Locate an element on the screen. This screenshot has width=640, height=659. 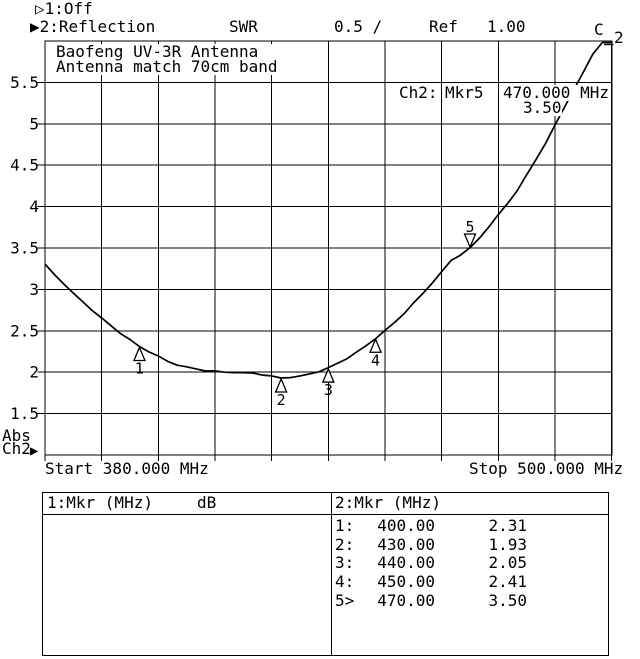
marker-number-label: 1 is located at coordinates (139, 369).